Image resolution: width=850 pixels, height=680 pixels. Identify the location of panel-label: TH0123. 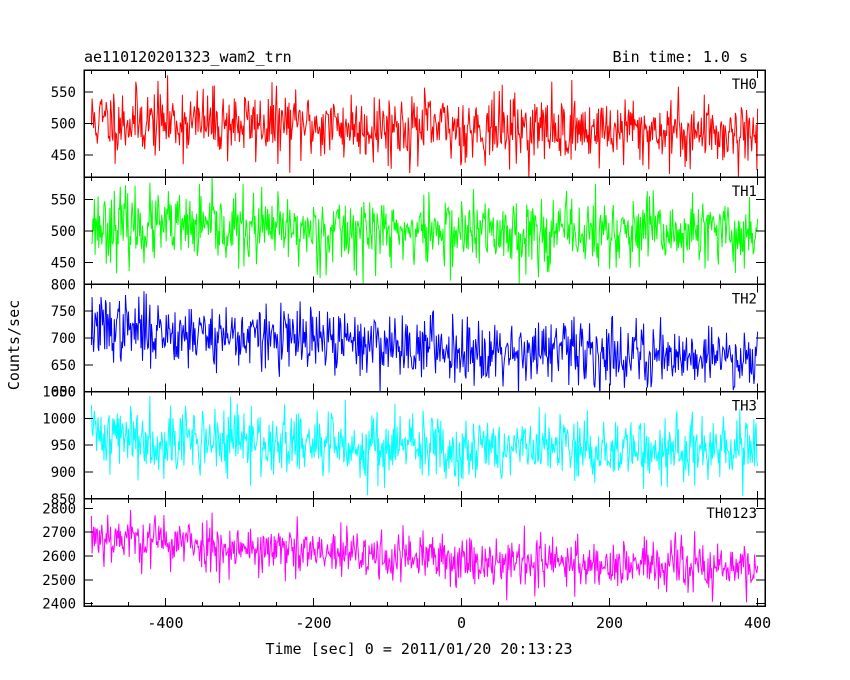
(731, 514).